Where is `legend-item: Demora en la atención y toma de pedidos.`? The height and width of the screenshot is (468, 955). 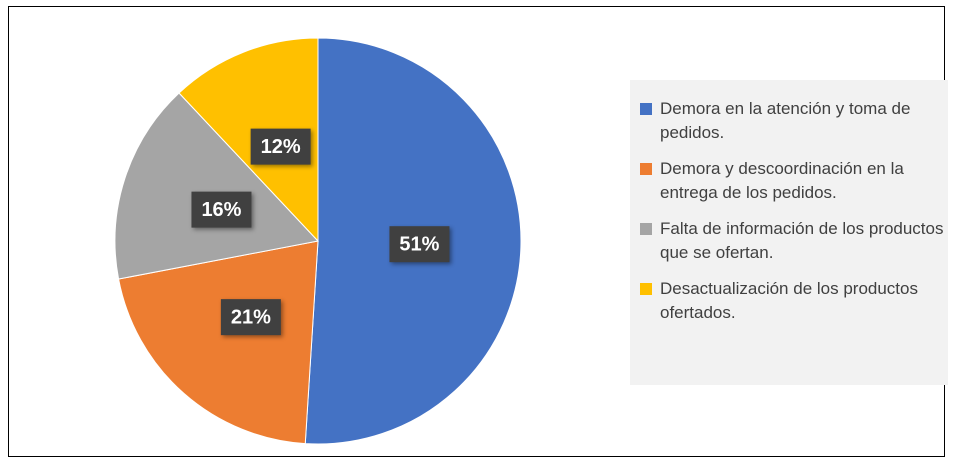 legend-item: Demora en la atención y toma de pedidos. is located at coordinates (794, 121).